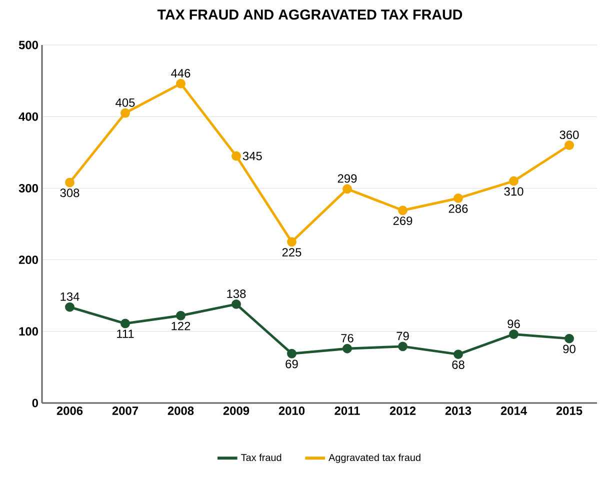 The height and width of the screenshot is (490, 612). What do you see at coordinates (458, 364) in the screenshot?
I see `data-label: 68` at bounding box center [458, 364].